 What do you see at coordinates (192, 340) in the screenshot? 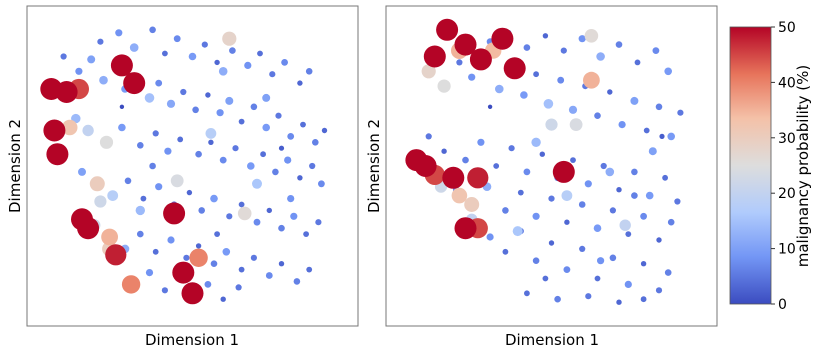
I see `left-xlabel: Dimension 1` at bounding box center [192, 340].